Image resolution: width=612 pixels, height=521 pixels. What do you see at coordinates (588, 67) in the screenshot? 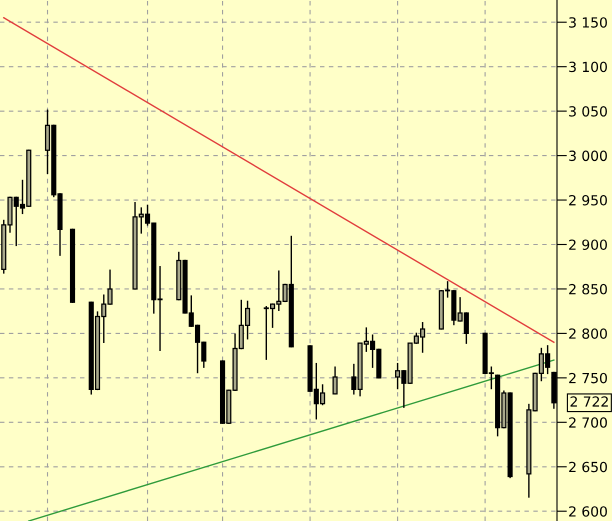
I see `y-tick-label: 3 100` at bounding box center [588, 67].